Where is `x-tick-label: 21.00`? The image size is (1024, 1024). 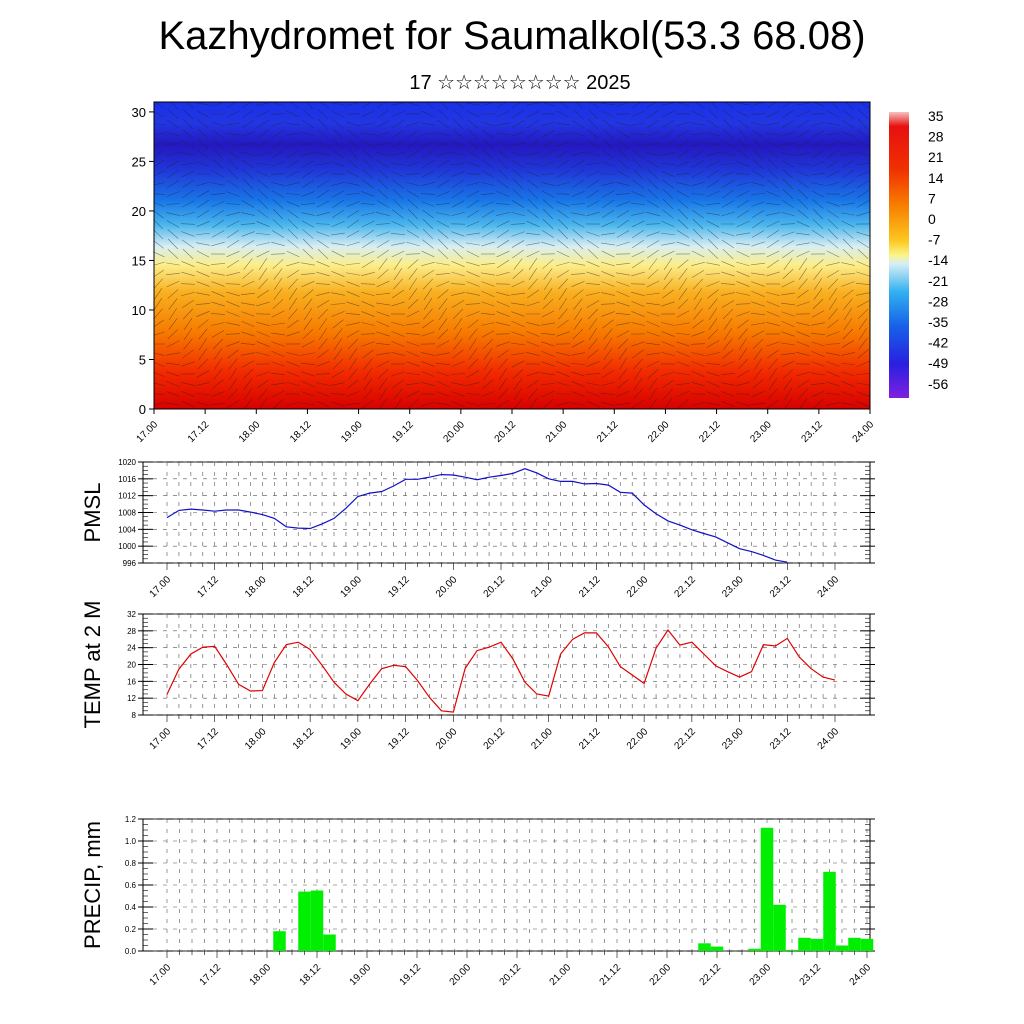 x-tick-label: 21.00 is located at coordinates (542, 587).